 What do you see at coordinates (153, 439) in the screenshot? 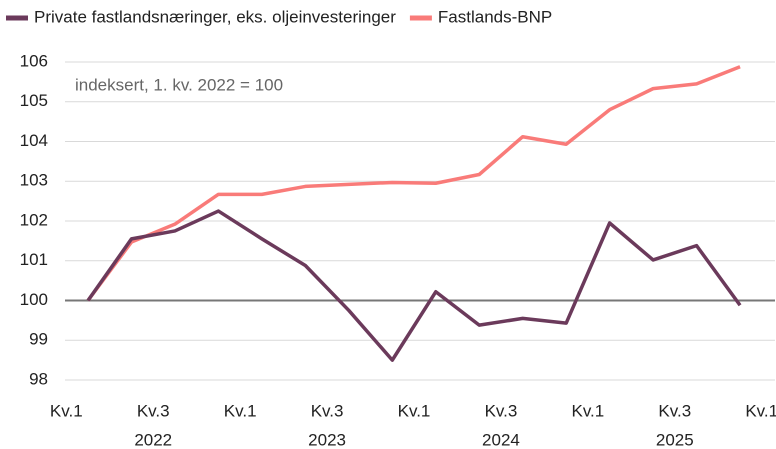
I see `year-label: 2022` at bounding box center [153, 439].